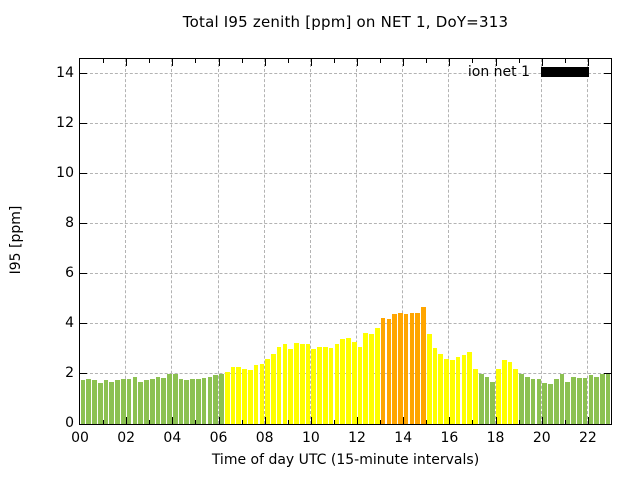 This screenshot has height=480, width=640. I want to click on x-tick-label: 00, so click(80, 438).